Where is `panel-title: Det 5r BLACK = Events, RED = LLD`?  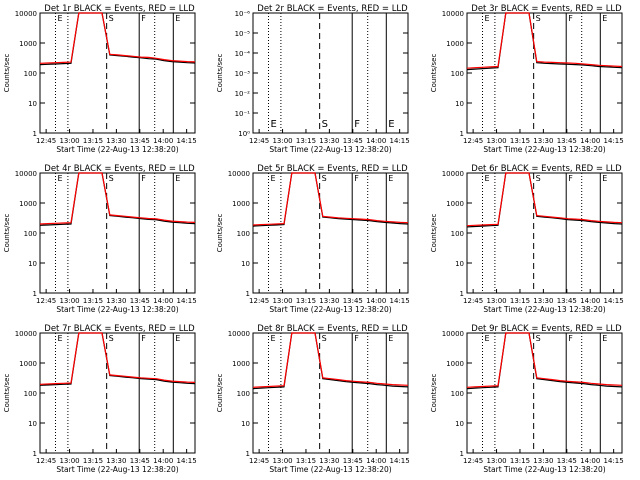 panel-title: Det 5r BLACK = Events, RED = LLD is located at coordinates (332, 169).